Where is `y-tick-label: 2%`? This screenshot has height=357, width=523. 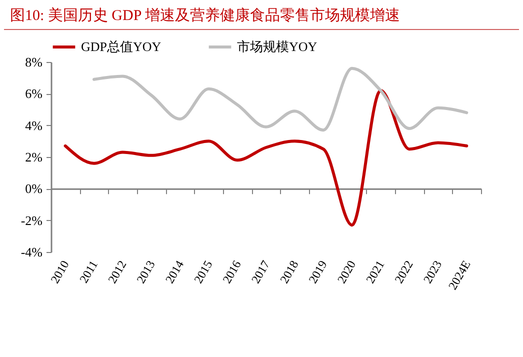
y-tick-label: 2% is located at coordinates (34, 157).